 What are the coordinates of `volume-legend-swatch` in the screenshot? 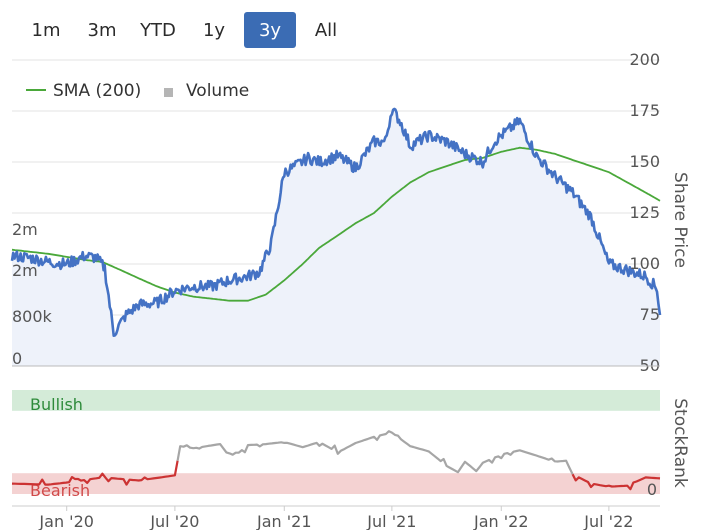 It's located at (168, 92).